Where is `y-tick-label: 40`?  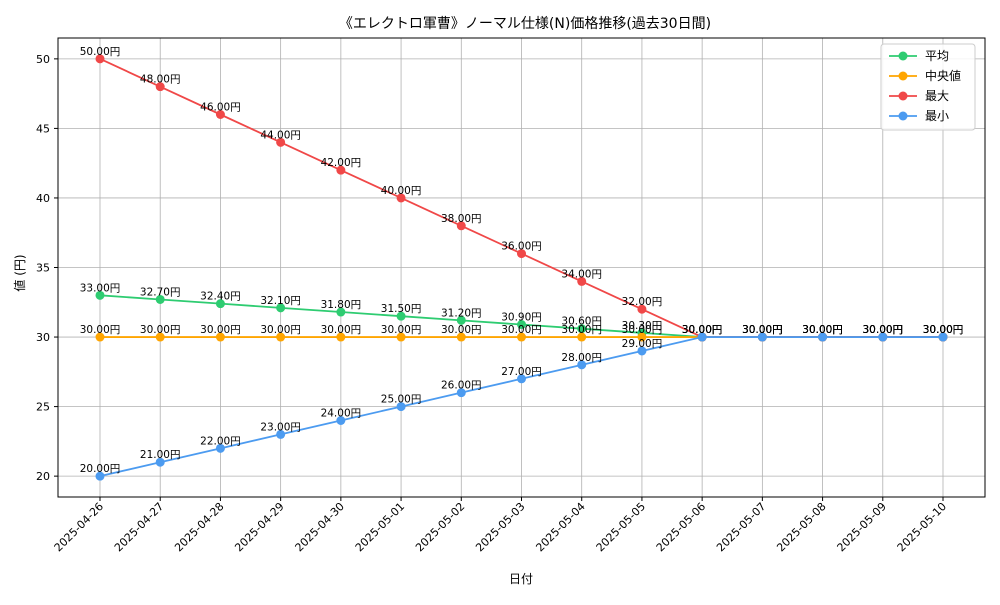
y-tick-label: 40 is located at coordinates (43, 198).